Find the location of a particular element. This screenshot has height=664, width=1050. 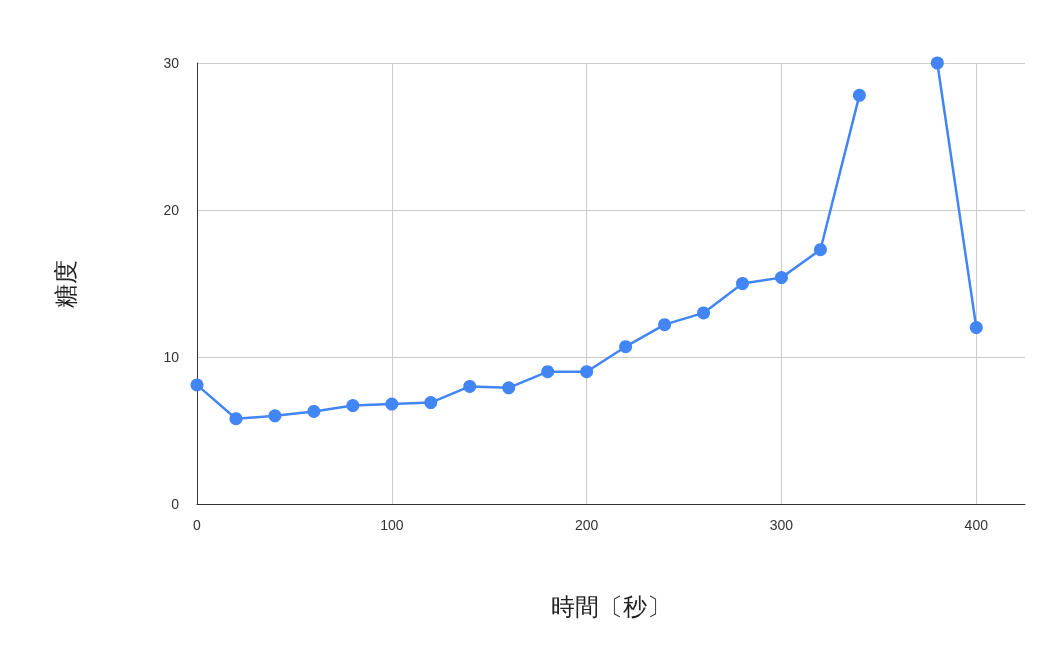

x-tick-label: 200 is located at coordinates (586, 525).